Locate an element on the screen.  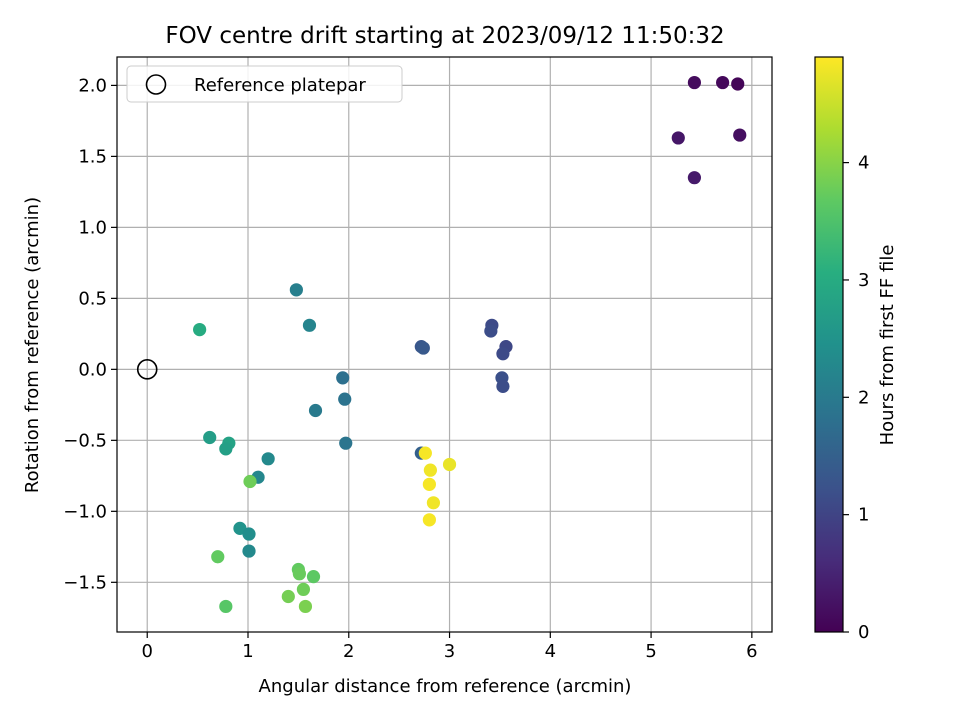
colorbar: 0 1 2 3 4 Hours from first FF file is located at coordinates (856, 349).